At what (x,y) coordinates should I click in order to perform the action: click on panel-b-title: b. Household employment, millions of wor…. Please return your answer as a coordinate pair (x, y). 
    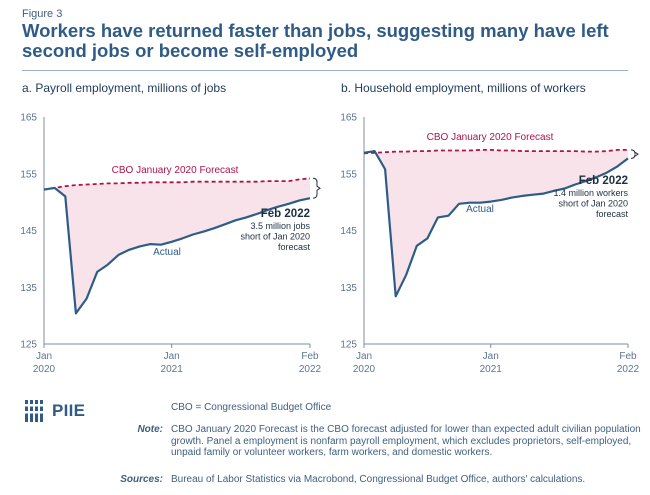
    Looking at the image, I should click on (463, 88).